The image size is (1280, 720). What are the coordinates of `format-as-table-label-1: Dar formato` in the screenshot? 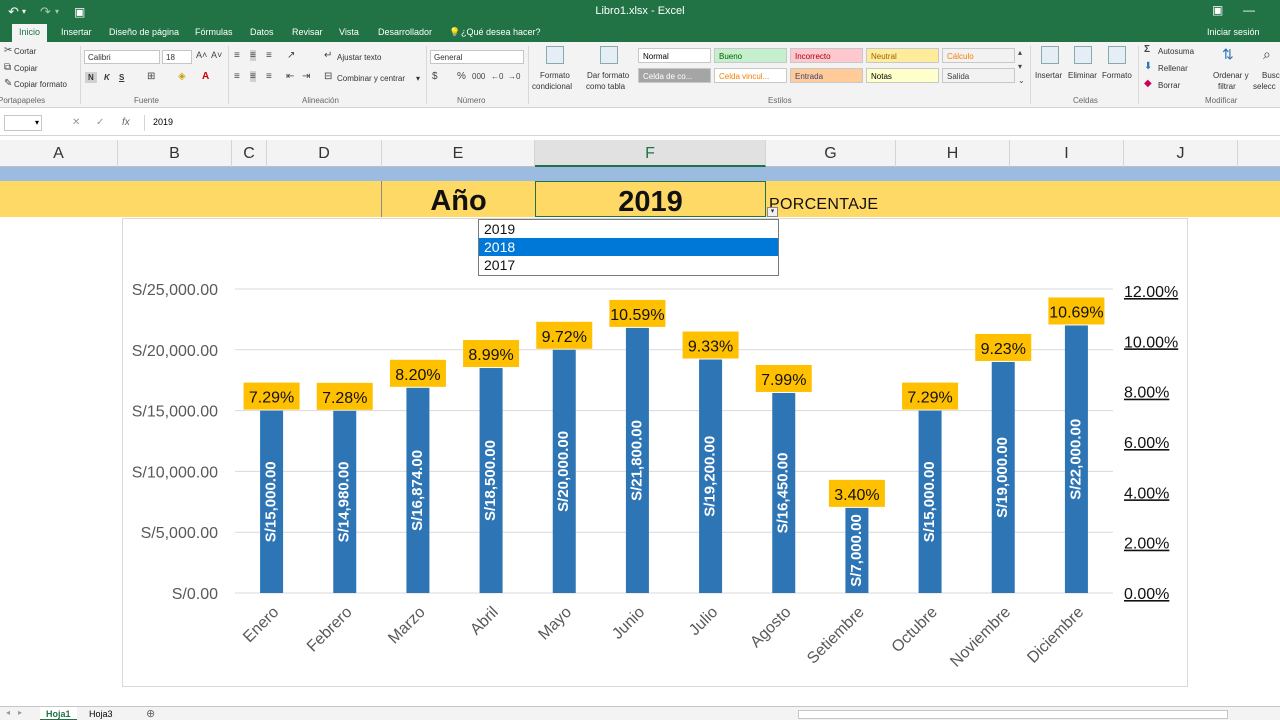 It's located at (608, 75).